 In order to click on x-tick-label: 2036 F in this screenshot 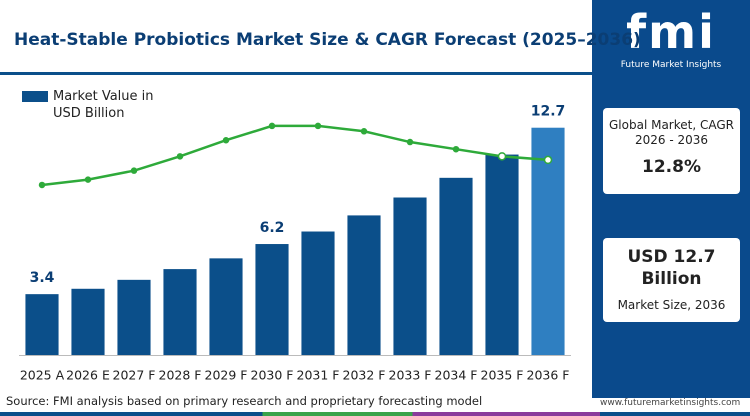, I will do `click(548, 375)`.